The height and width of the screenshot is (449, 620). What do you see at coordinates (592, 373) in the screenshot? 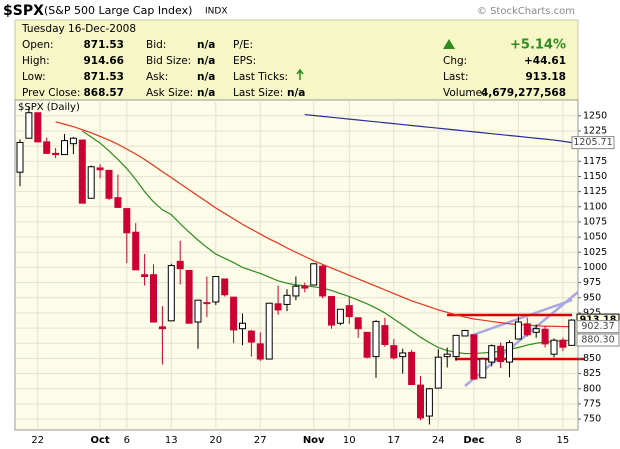
I see `y-tick-label: 825` at bounding box center [592, 373].